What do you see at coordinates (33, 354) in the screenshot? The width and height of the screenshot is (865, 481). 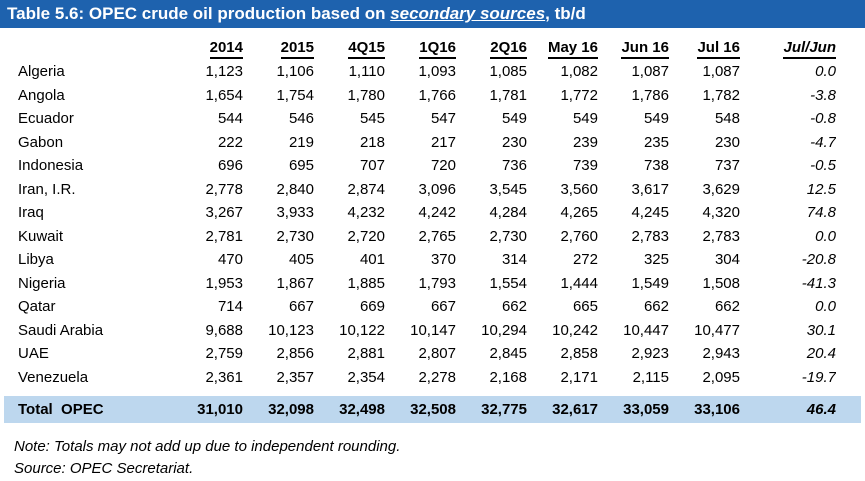 I see `country-cell: UAE` at bounding box center [33, 354].